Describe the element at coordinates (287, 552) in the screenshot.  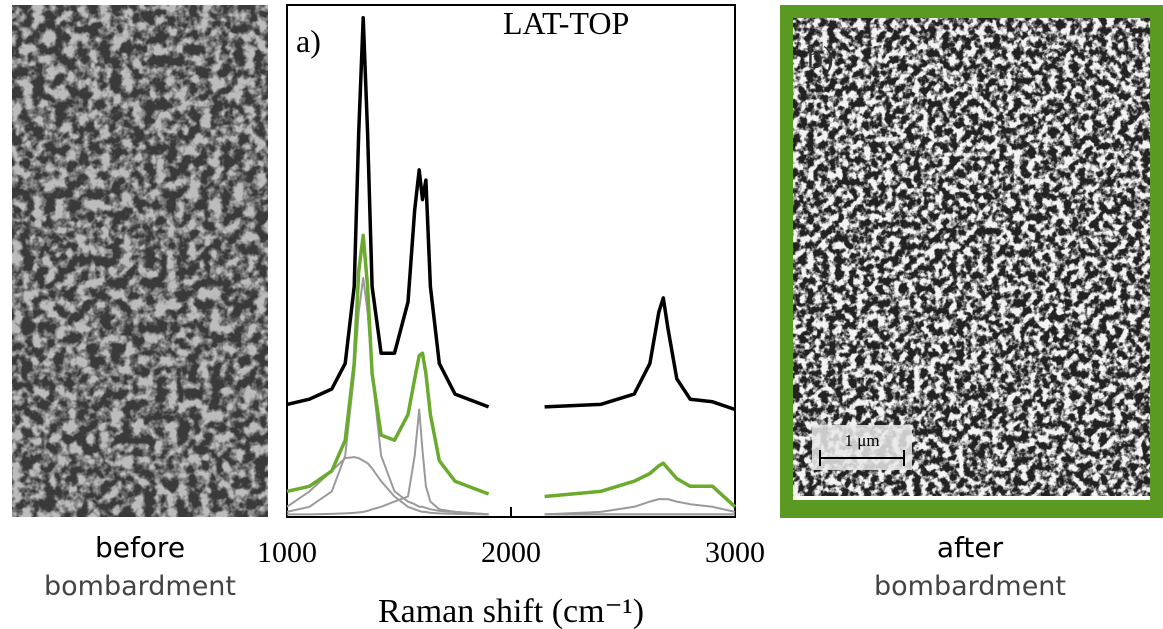
I see `x-tick-label: 1000` at that location.